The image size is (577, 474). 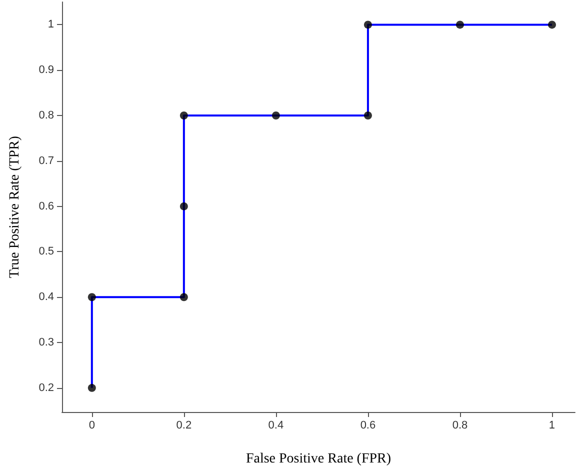 What do you see at coordinates (46, 160) in the screenshot?
I see `y-tick-label: 0.7` at bounding box center [46, 160].